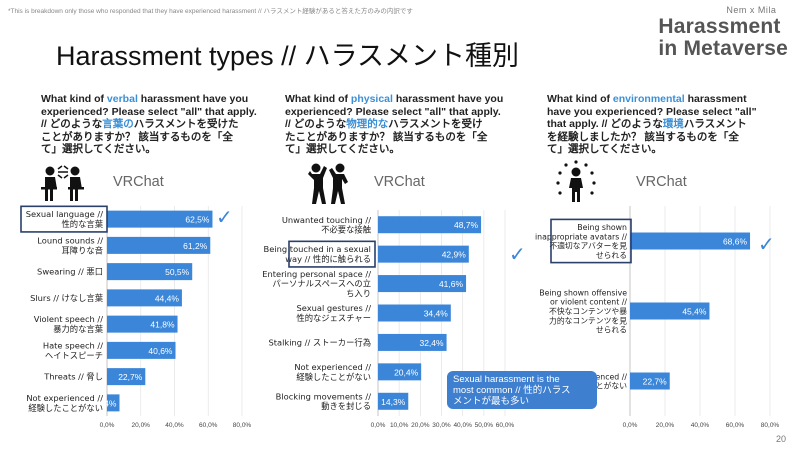  Describe the element at coordinates (399, 425) in the screenshot. I see `x-tick-label: 10,0%` at that location.